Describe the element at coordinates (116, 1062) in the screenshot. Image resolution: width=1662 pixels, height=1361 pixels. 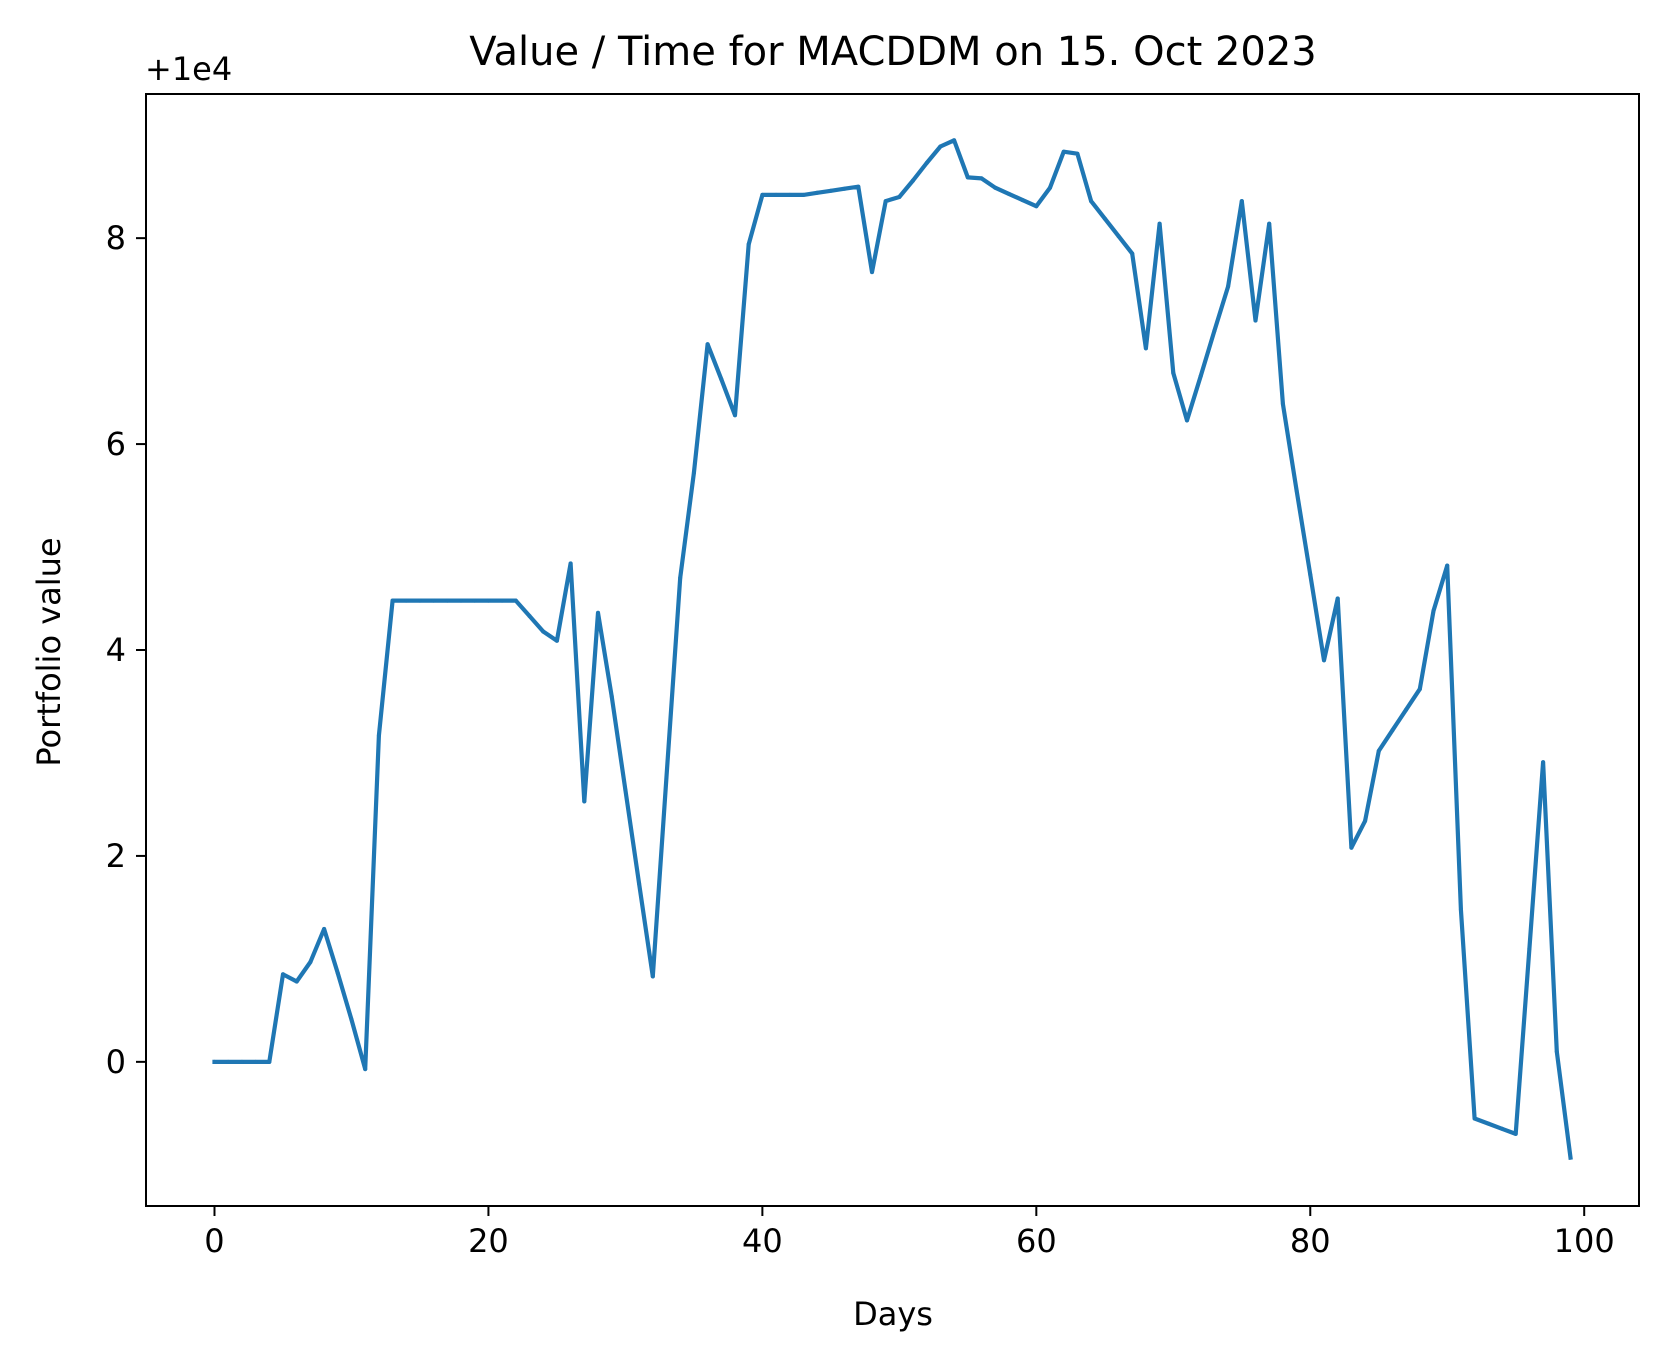
I see `y-tick-label: 0` at that location.